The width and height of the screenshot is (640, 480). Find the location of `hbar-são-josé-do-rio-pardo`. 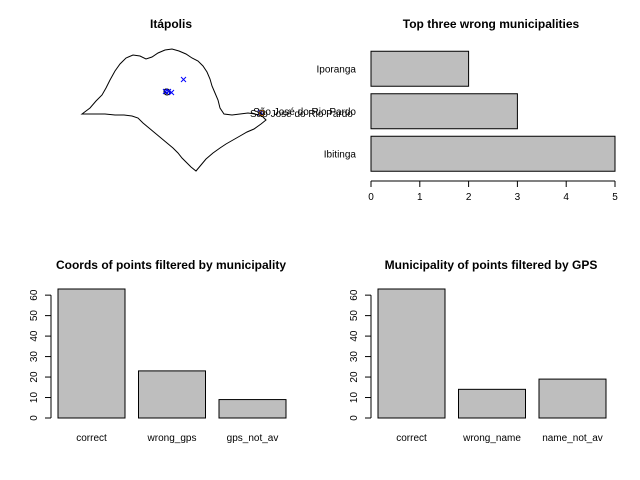

hbar-são-josé-do-rio-pardo is located at coordinates (444, 111).